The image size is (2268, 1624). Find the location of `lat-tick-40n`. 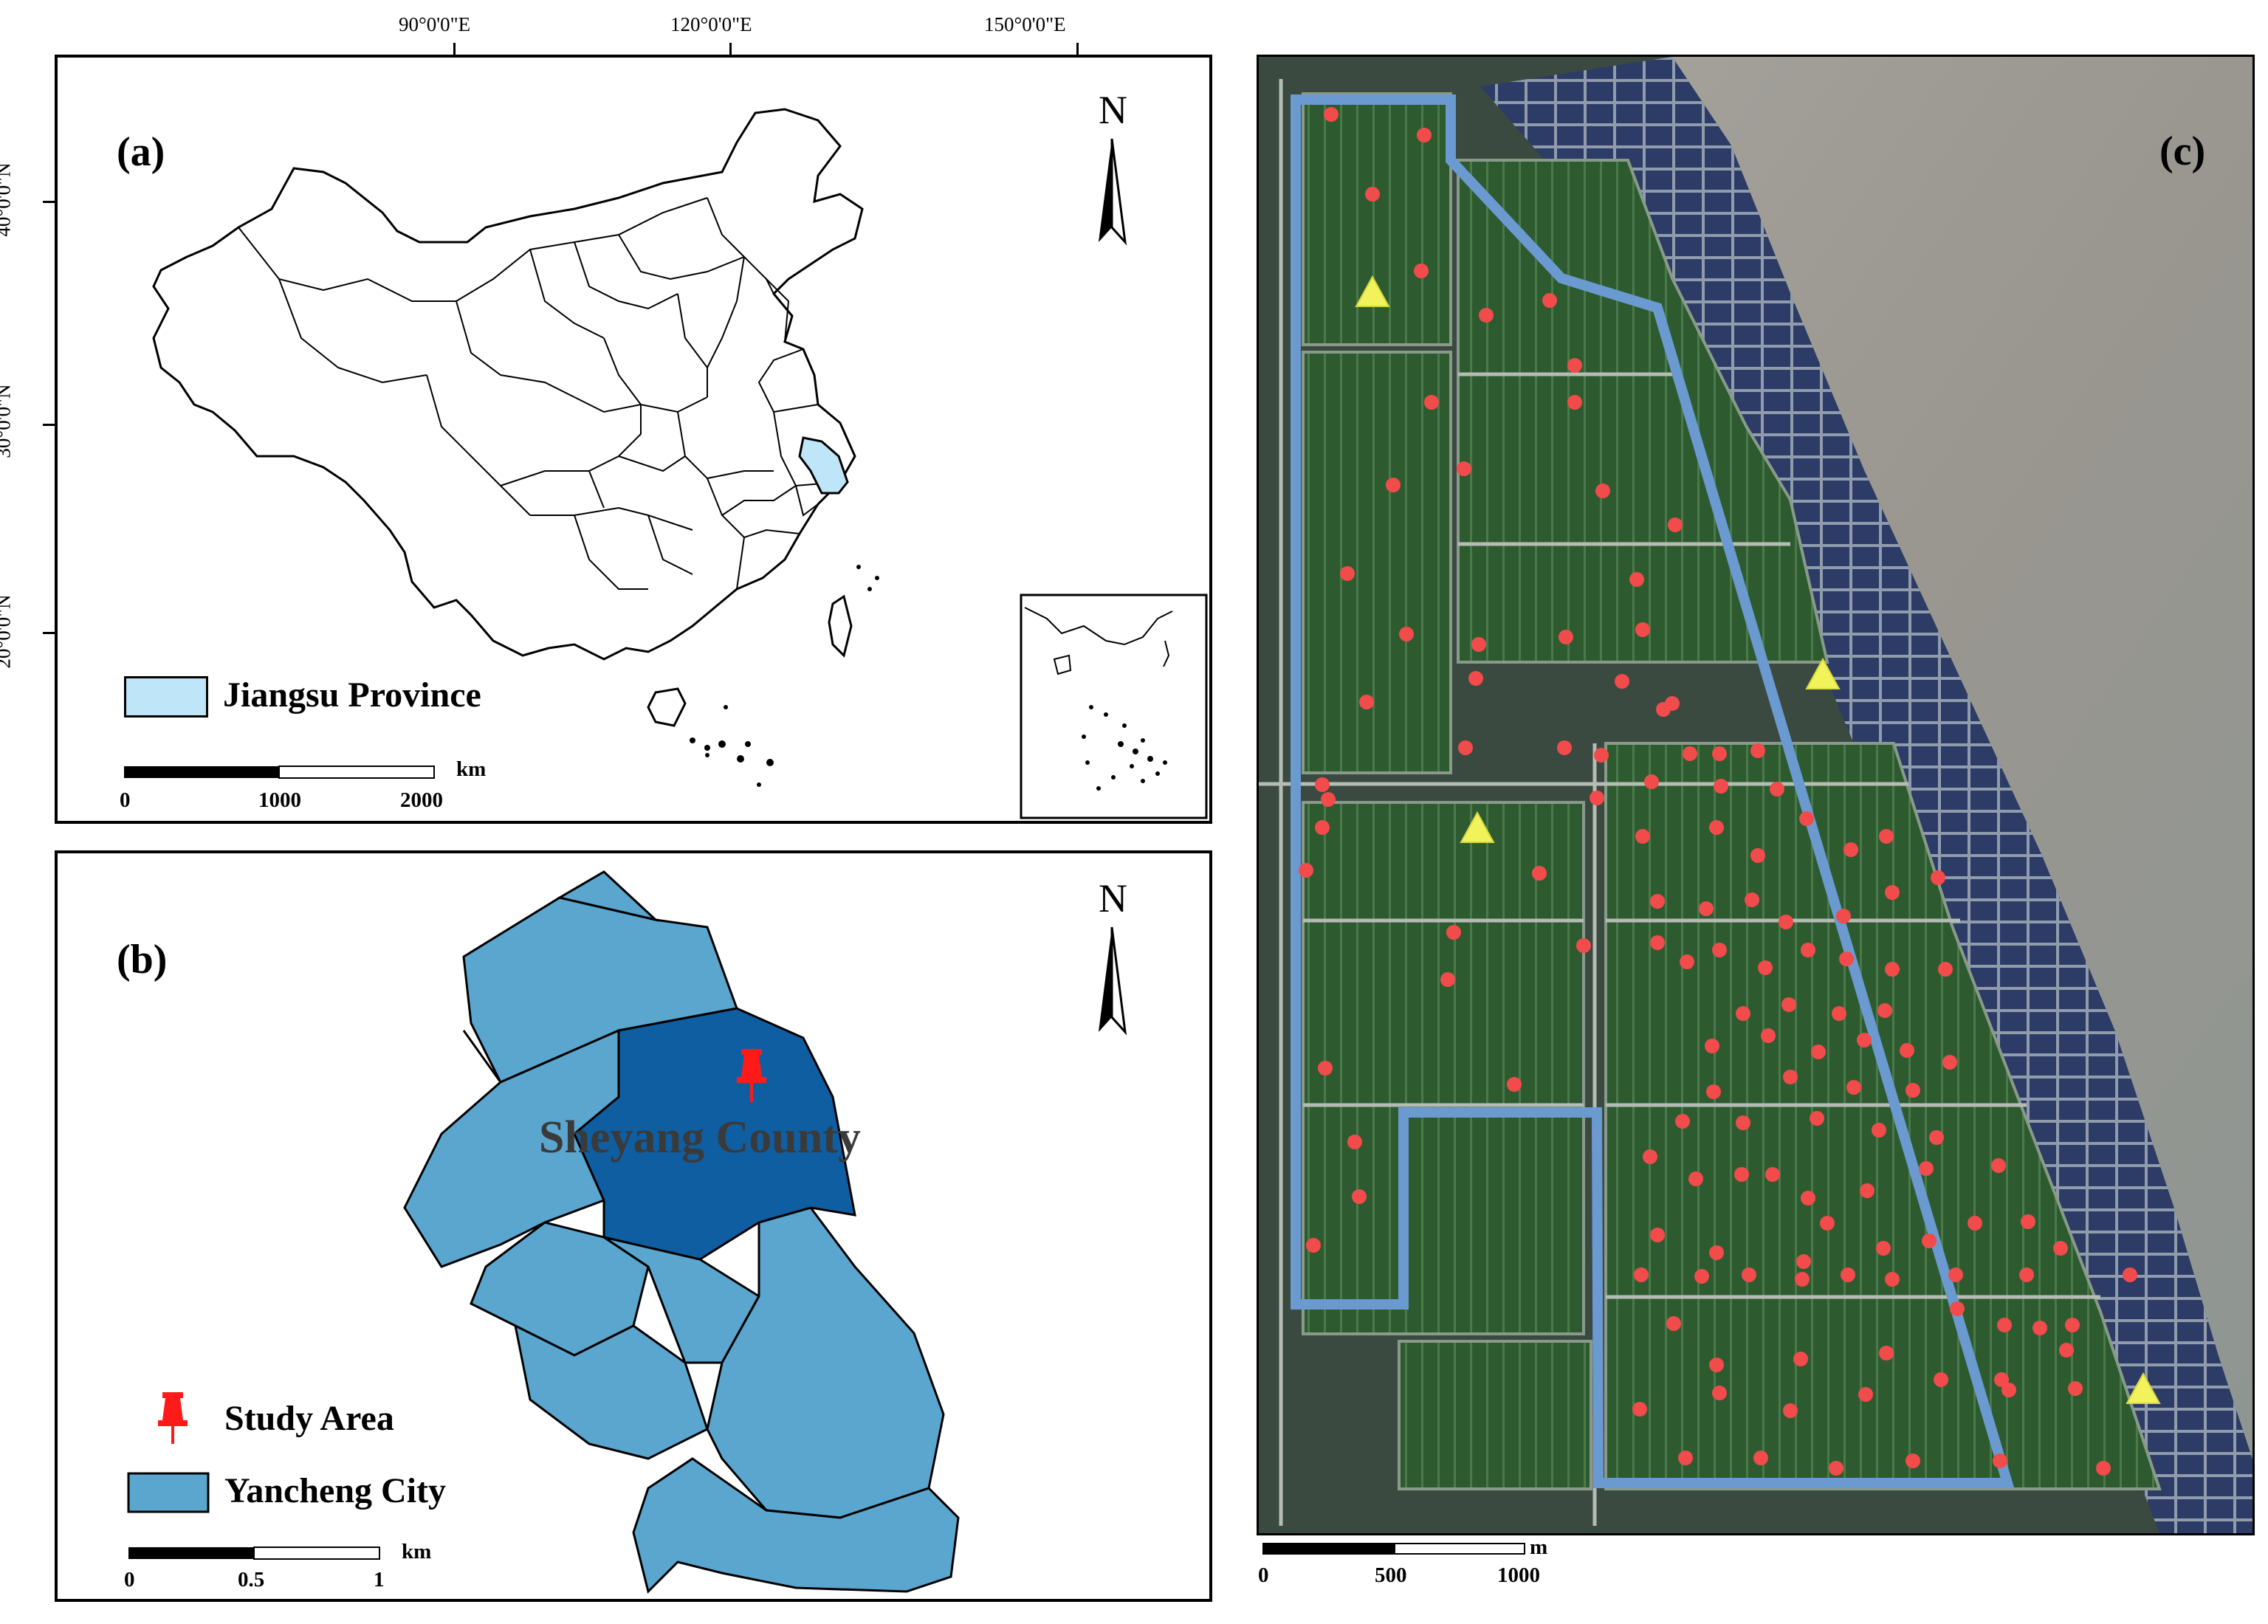

lat-tick-40n is located at coordinates (49, 202).